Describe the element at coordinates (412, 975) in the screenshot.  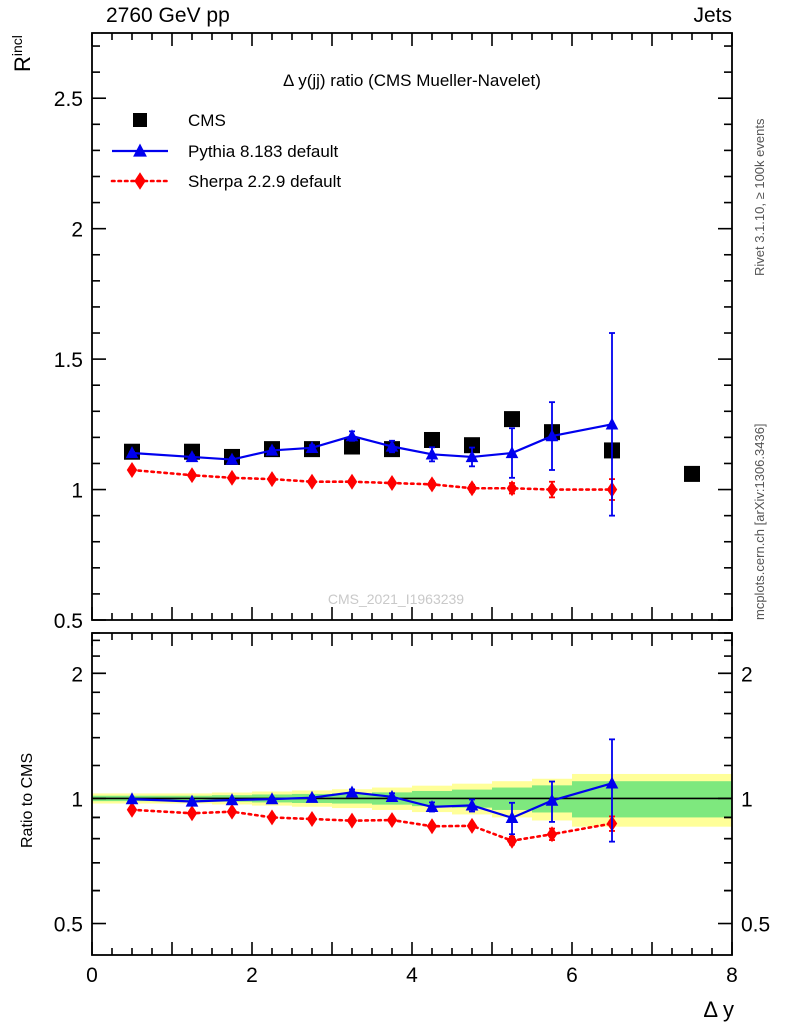
I see `x-tick-label: 4` at that location.